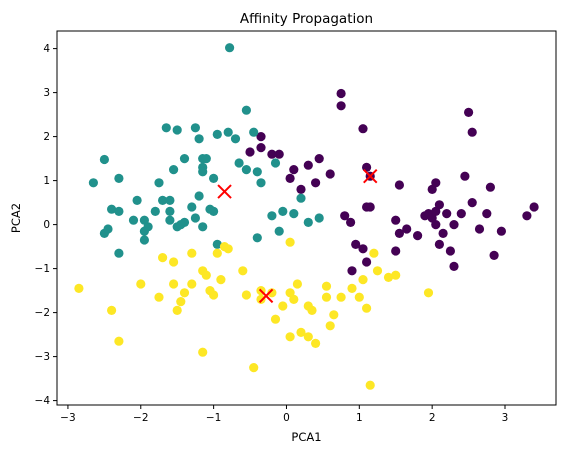 The image size is (565, 455). What do you see at coordinates (432, 418) in the screenshot?
I see `x-tick-label-5: 2` at bounding box center [432, 418].